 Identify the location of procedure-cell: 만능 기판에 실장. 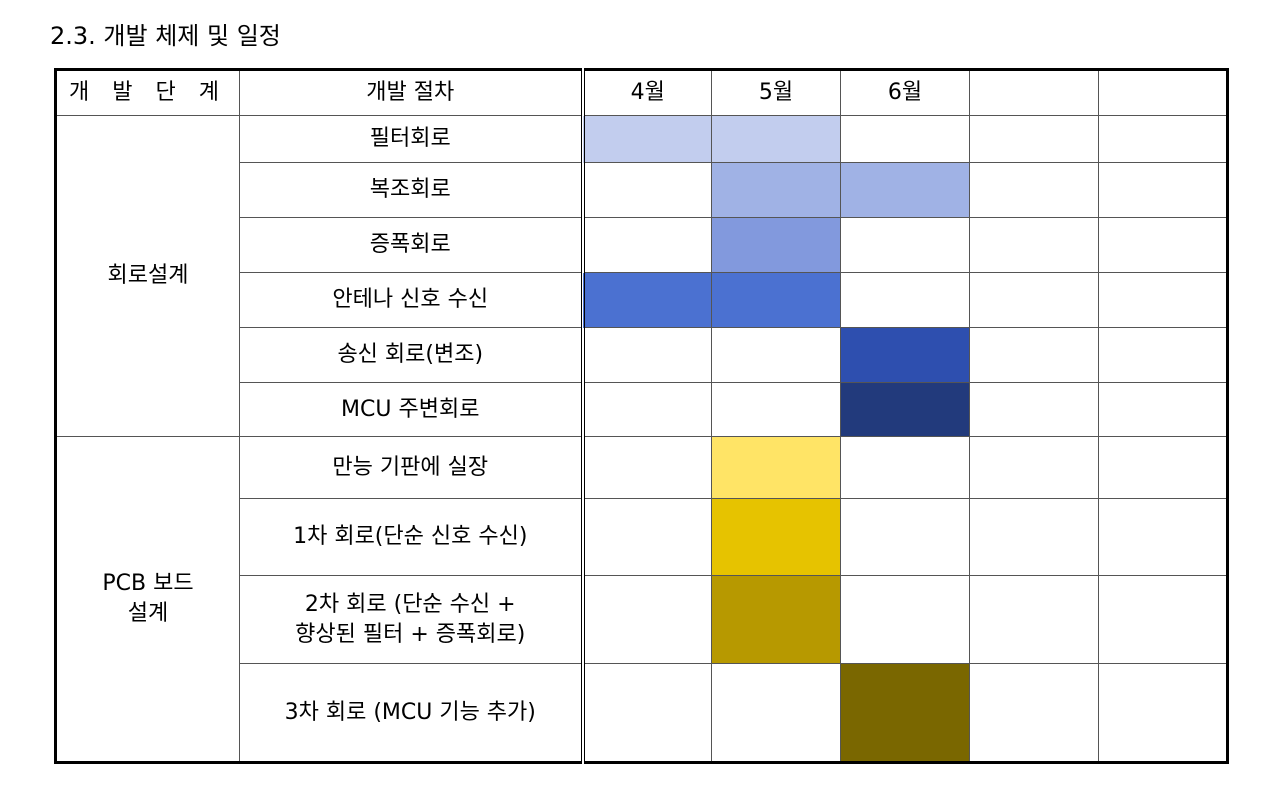
(412, 467).